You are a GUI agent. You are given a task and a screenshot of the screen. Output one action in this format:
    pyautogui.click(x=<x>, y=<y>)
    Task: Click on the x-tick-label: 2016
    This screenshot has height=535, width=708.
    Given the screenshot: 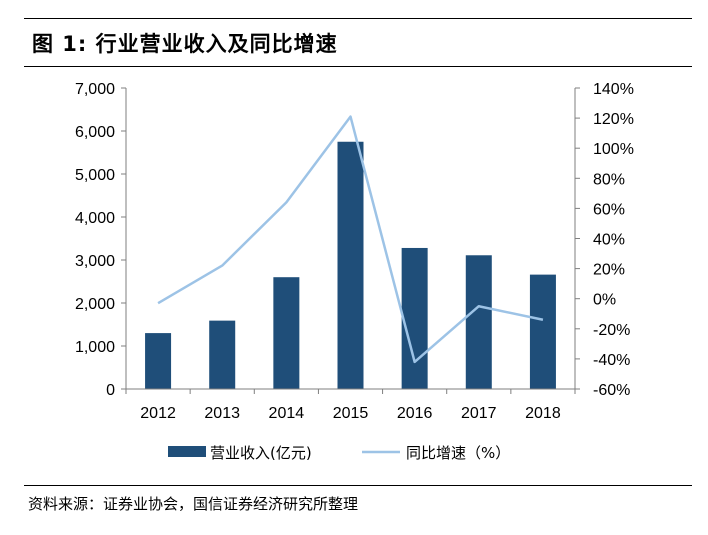 What is the action you would take?
    pyautogui.click(x=415, y=413)
    